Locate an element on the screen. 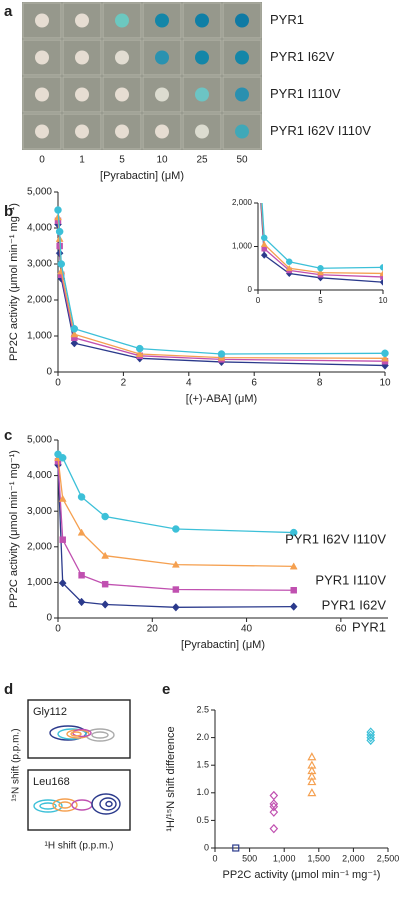 The height and width of the screenshot is (910, 400). column-label: 0 is located at coordinates (42, 160).